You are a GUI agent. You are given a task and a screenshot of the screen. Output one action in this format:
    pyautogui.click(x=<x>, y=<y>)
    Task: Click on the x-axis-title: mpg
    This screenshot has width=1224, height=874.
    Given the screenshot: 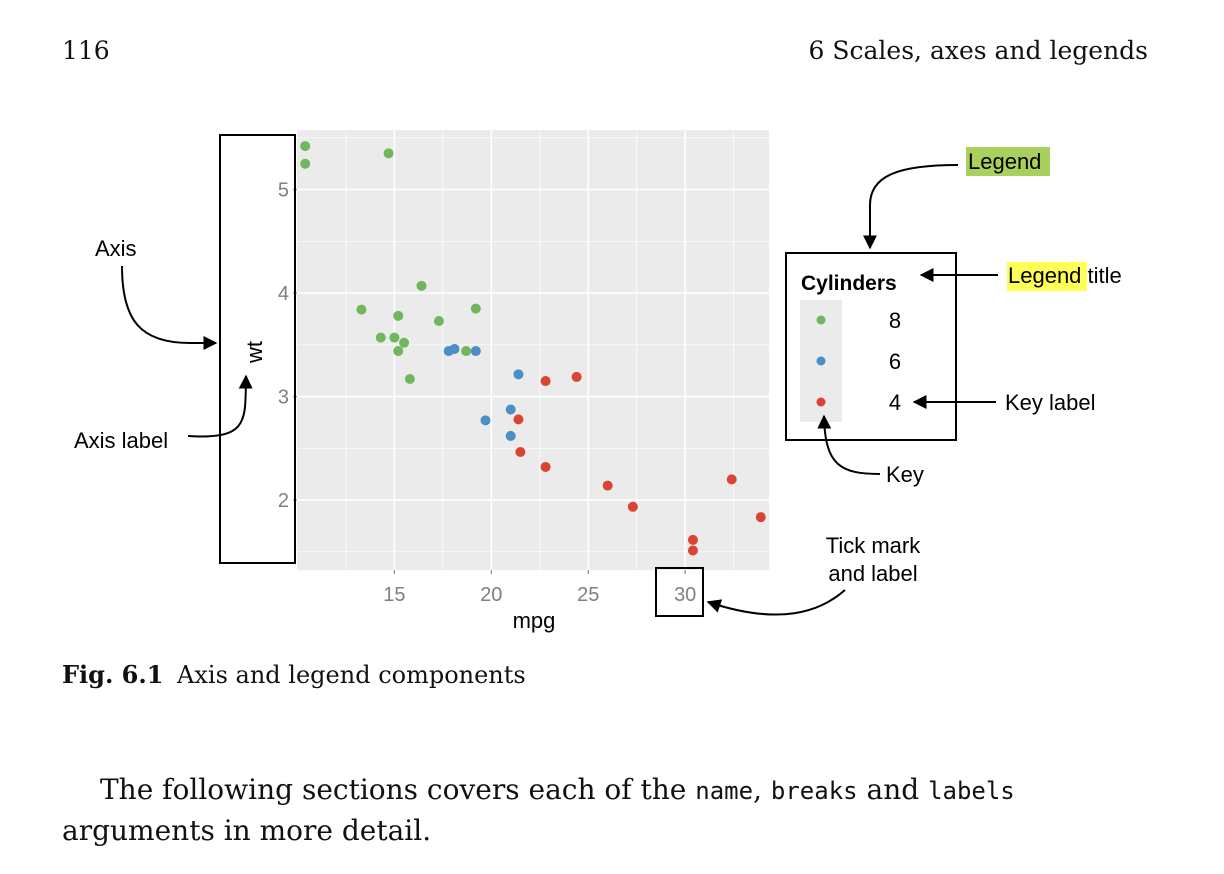 What is the action you would take?
    pyautogui.click(x=534, y=620)
    